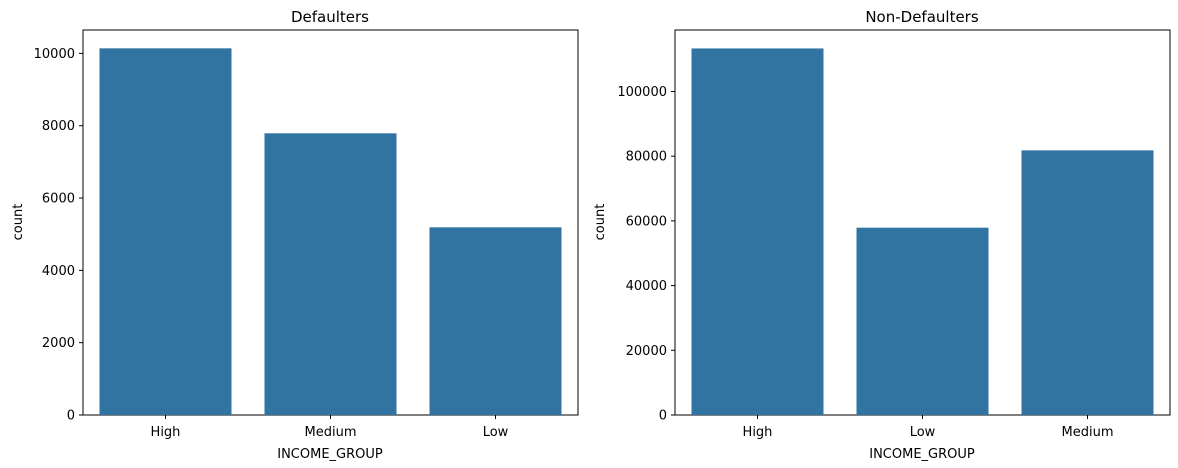 This screenshot has width=1178, height=468. I want to click on y-axis-ticks: 0 20000 40000 60000 80000 100000, so click(646, 254).